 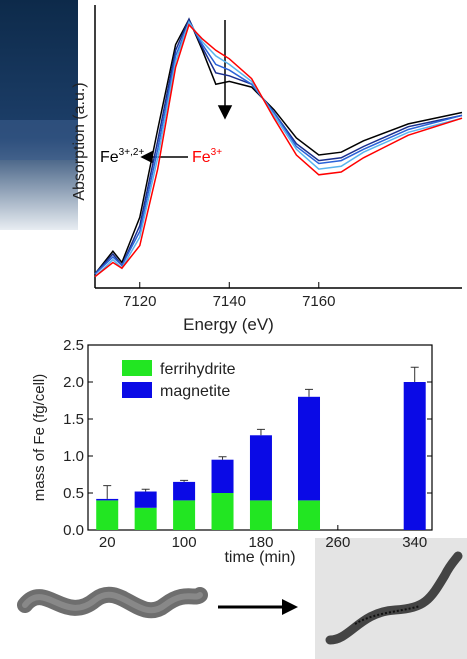 I want to click on x-axis-label: time (min), so click(x=259, y=557).